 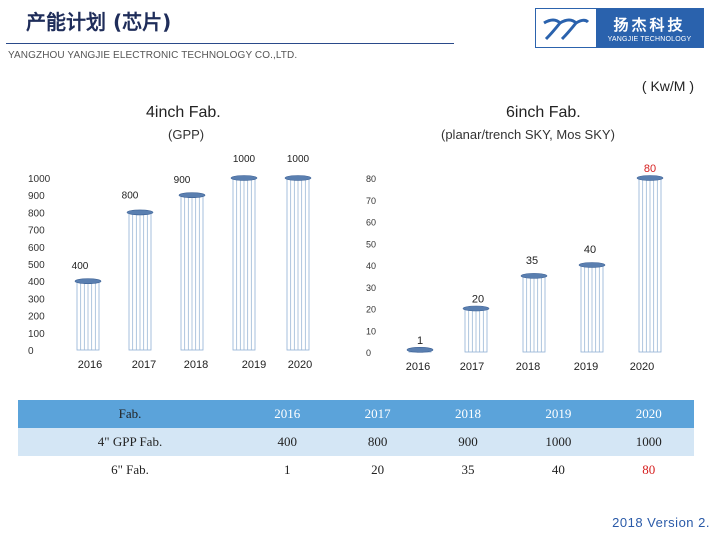 I want to click on table-cell: 40, so click(x=558, y=470).